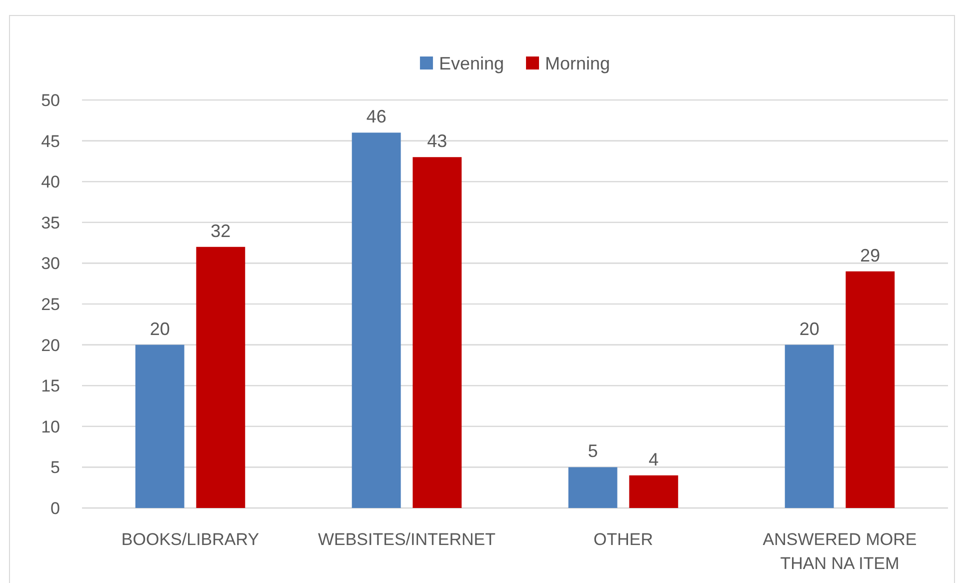 Image resolution: width=956 pixels, height=583 pixels. Describe the element at coordinates (870, 255) in the screenshot. I see `data-label: 29` at that location.